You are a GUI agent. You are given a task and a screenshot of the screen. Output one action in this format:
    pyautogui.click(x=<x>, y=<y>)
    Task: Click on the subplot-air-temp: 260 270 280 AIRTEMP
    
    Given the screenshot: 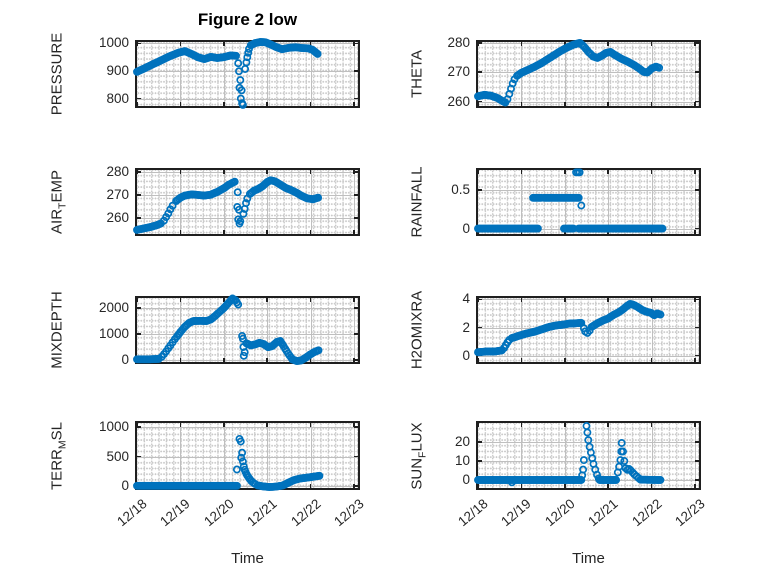 What is the action you would take?
    pyautogui.click(x=204, y=200)
    